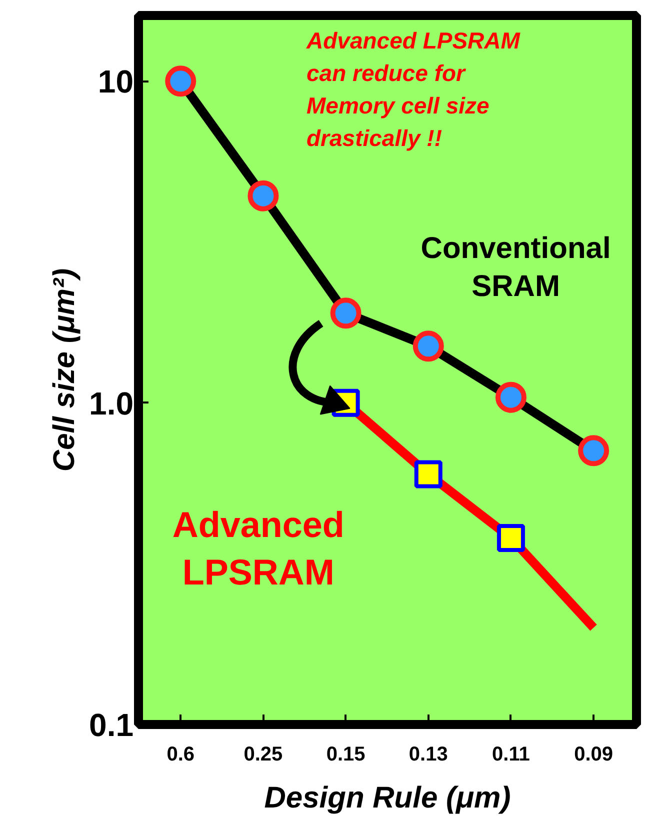  I want to click on y-tick-label: 10, so click(116, 82).